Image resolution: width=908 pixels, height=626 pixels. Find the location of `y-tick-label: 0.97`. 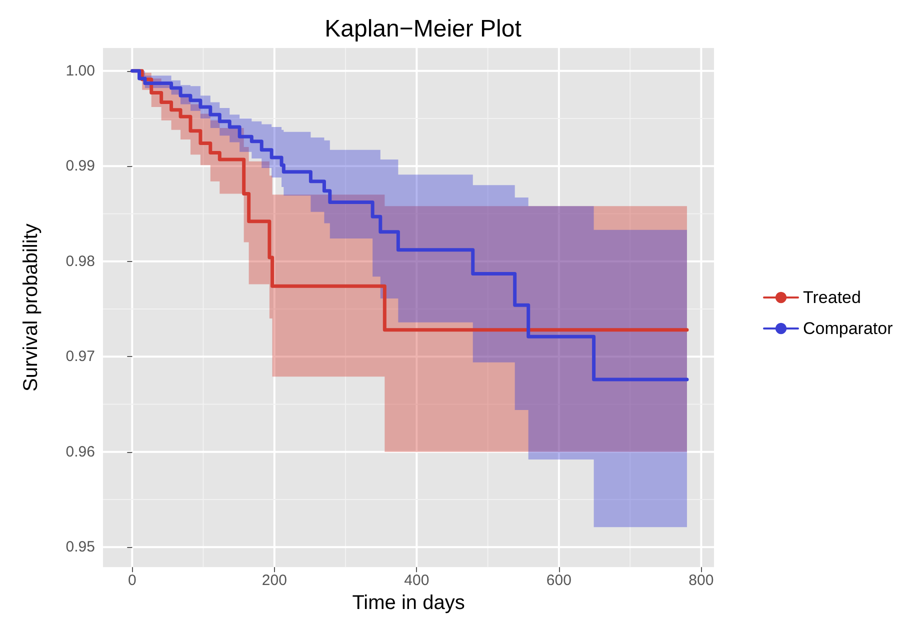

y-tick-label: 0.97 is located at coordinates (80, 357).